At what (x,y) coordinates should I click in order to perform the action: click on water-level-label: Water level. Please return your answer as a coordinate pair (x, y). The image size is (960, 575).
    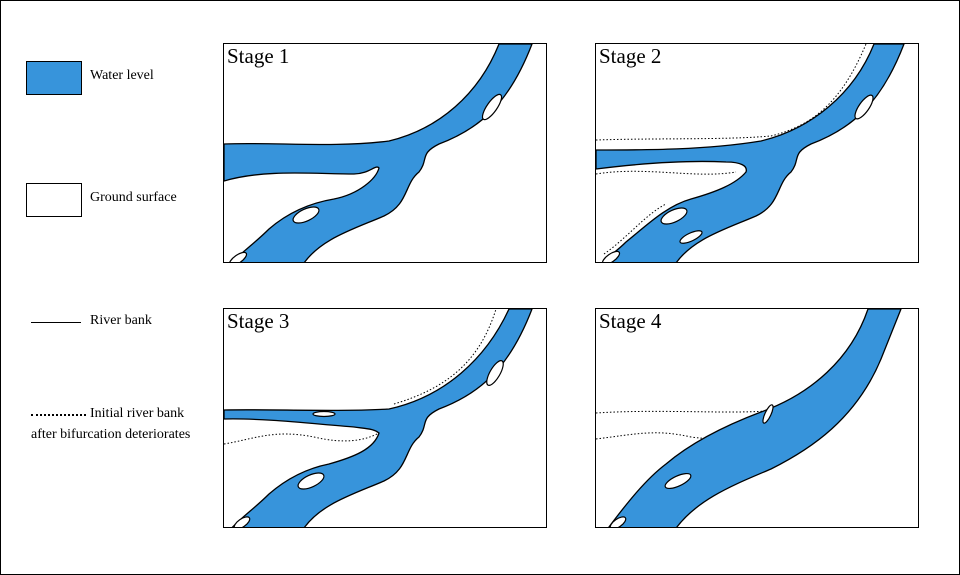
    Looking at the image, I should click on (122, 75).